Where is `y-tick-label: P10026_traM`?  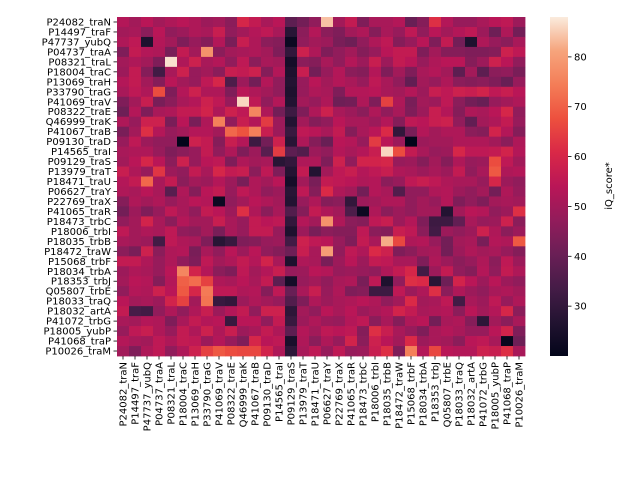
y-tick-label: P10026_traM is located at coordinates (78, 352).